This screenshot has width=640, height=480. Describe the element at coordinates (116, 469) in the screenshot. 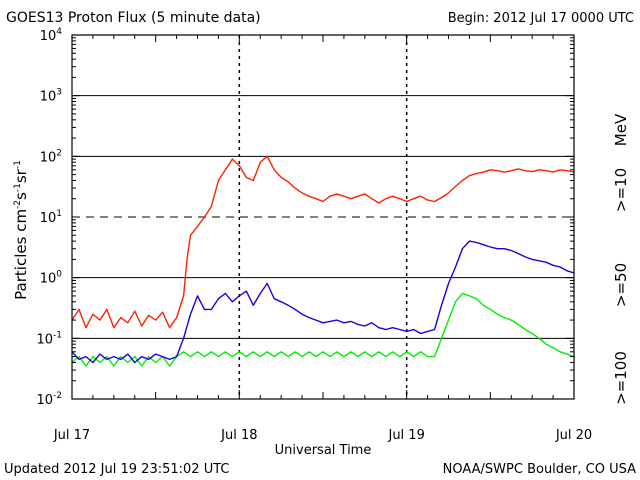

I see `updated-label: Updated 2012 Jul 19 23:51:02 UTC` at that location.